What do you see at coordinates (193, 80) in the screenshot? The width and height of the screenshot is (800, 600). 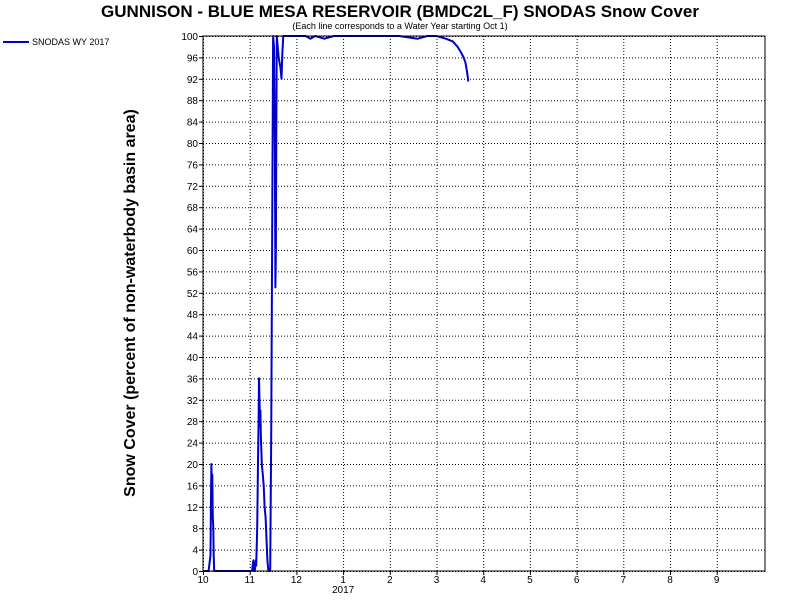 I see `y-tick-label: 92` at bounding box center [193, 80].